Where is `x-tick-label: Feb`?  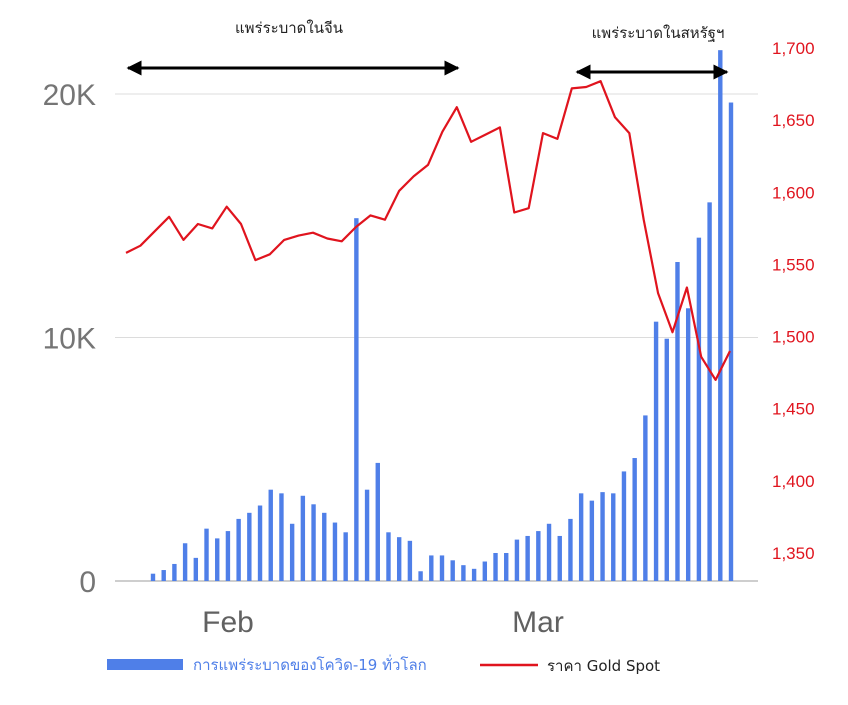
x-tick-label: Feb is located at coordinates (228, 622).